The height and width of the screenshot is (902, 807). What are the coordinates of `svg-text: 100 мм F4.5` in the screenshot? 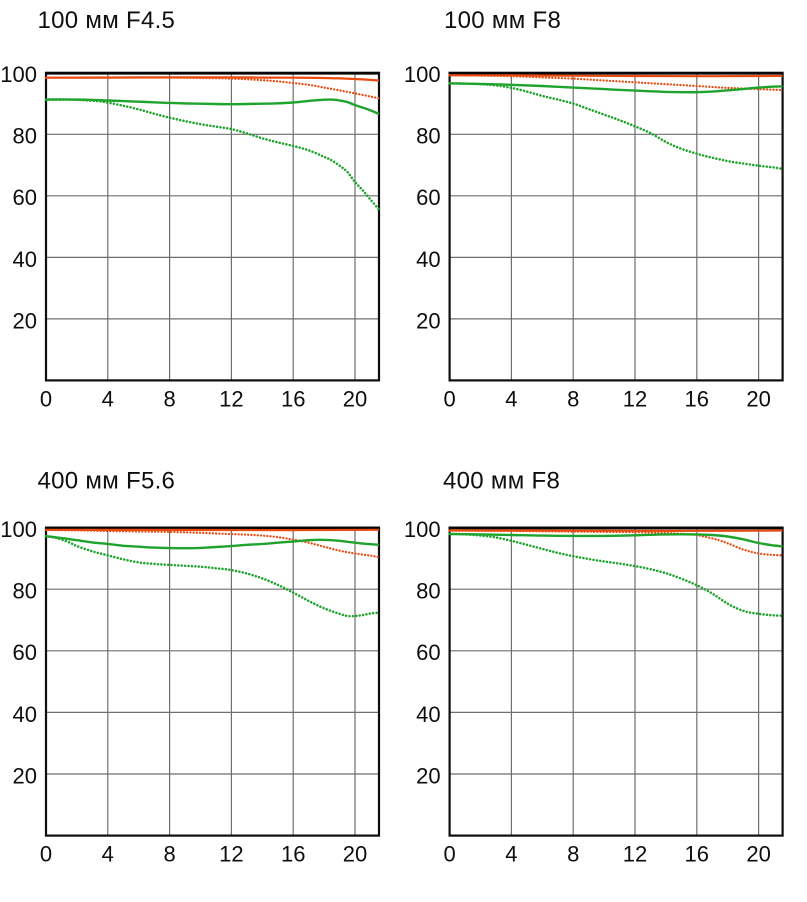 It's located at (107, 20).